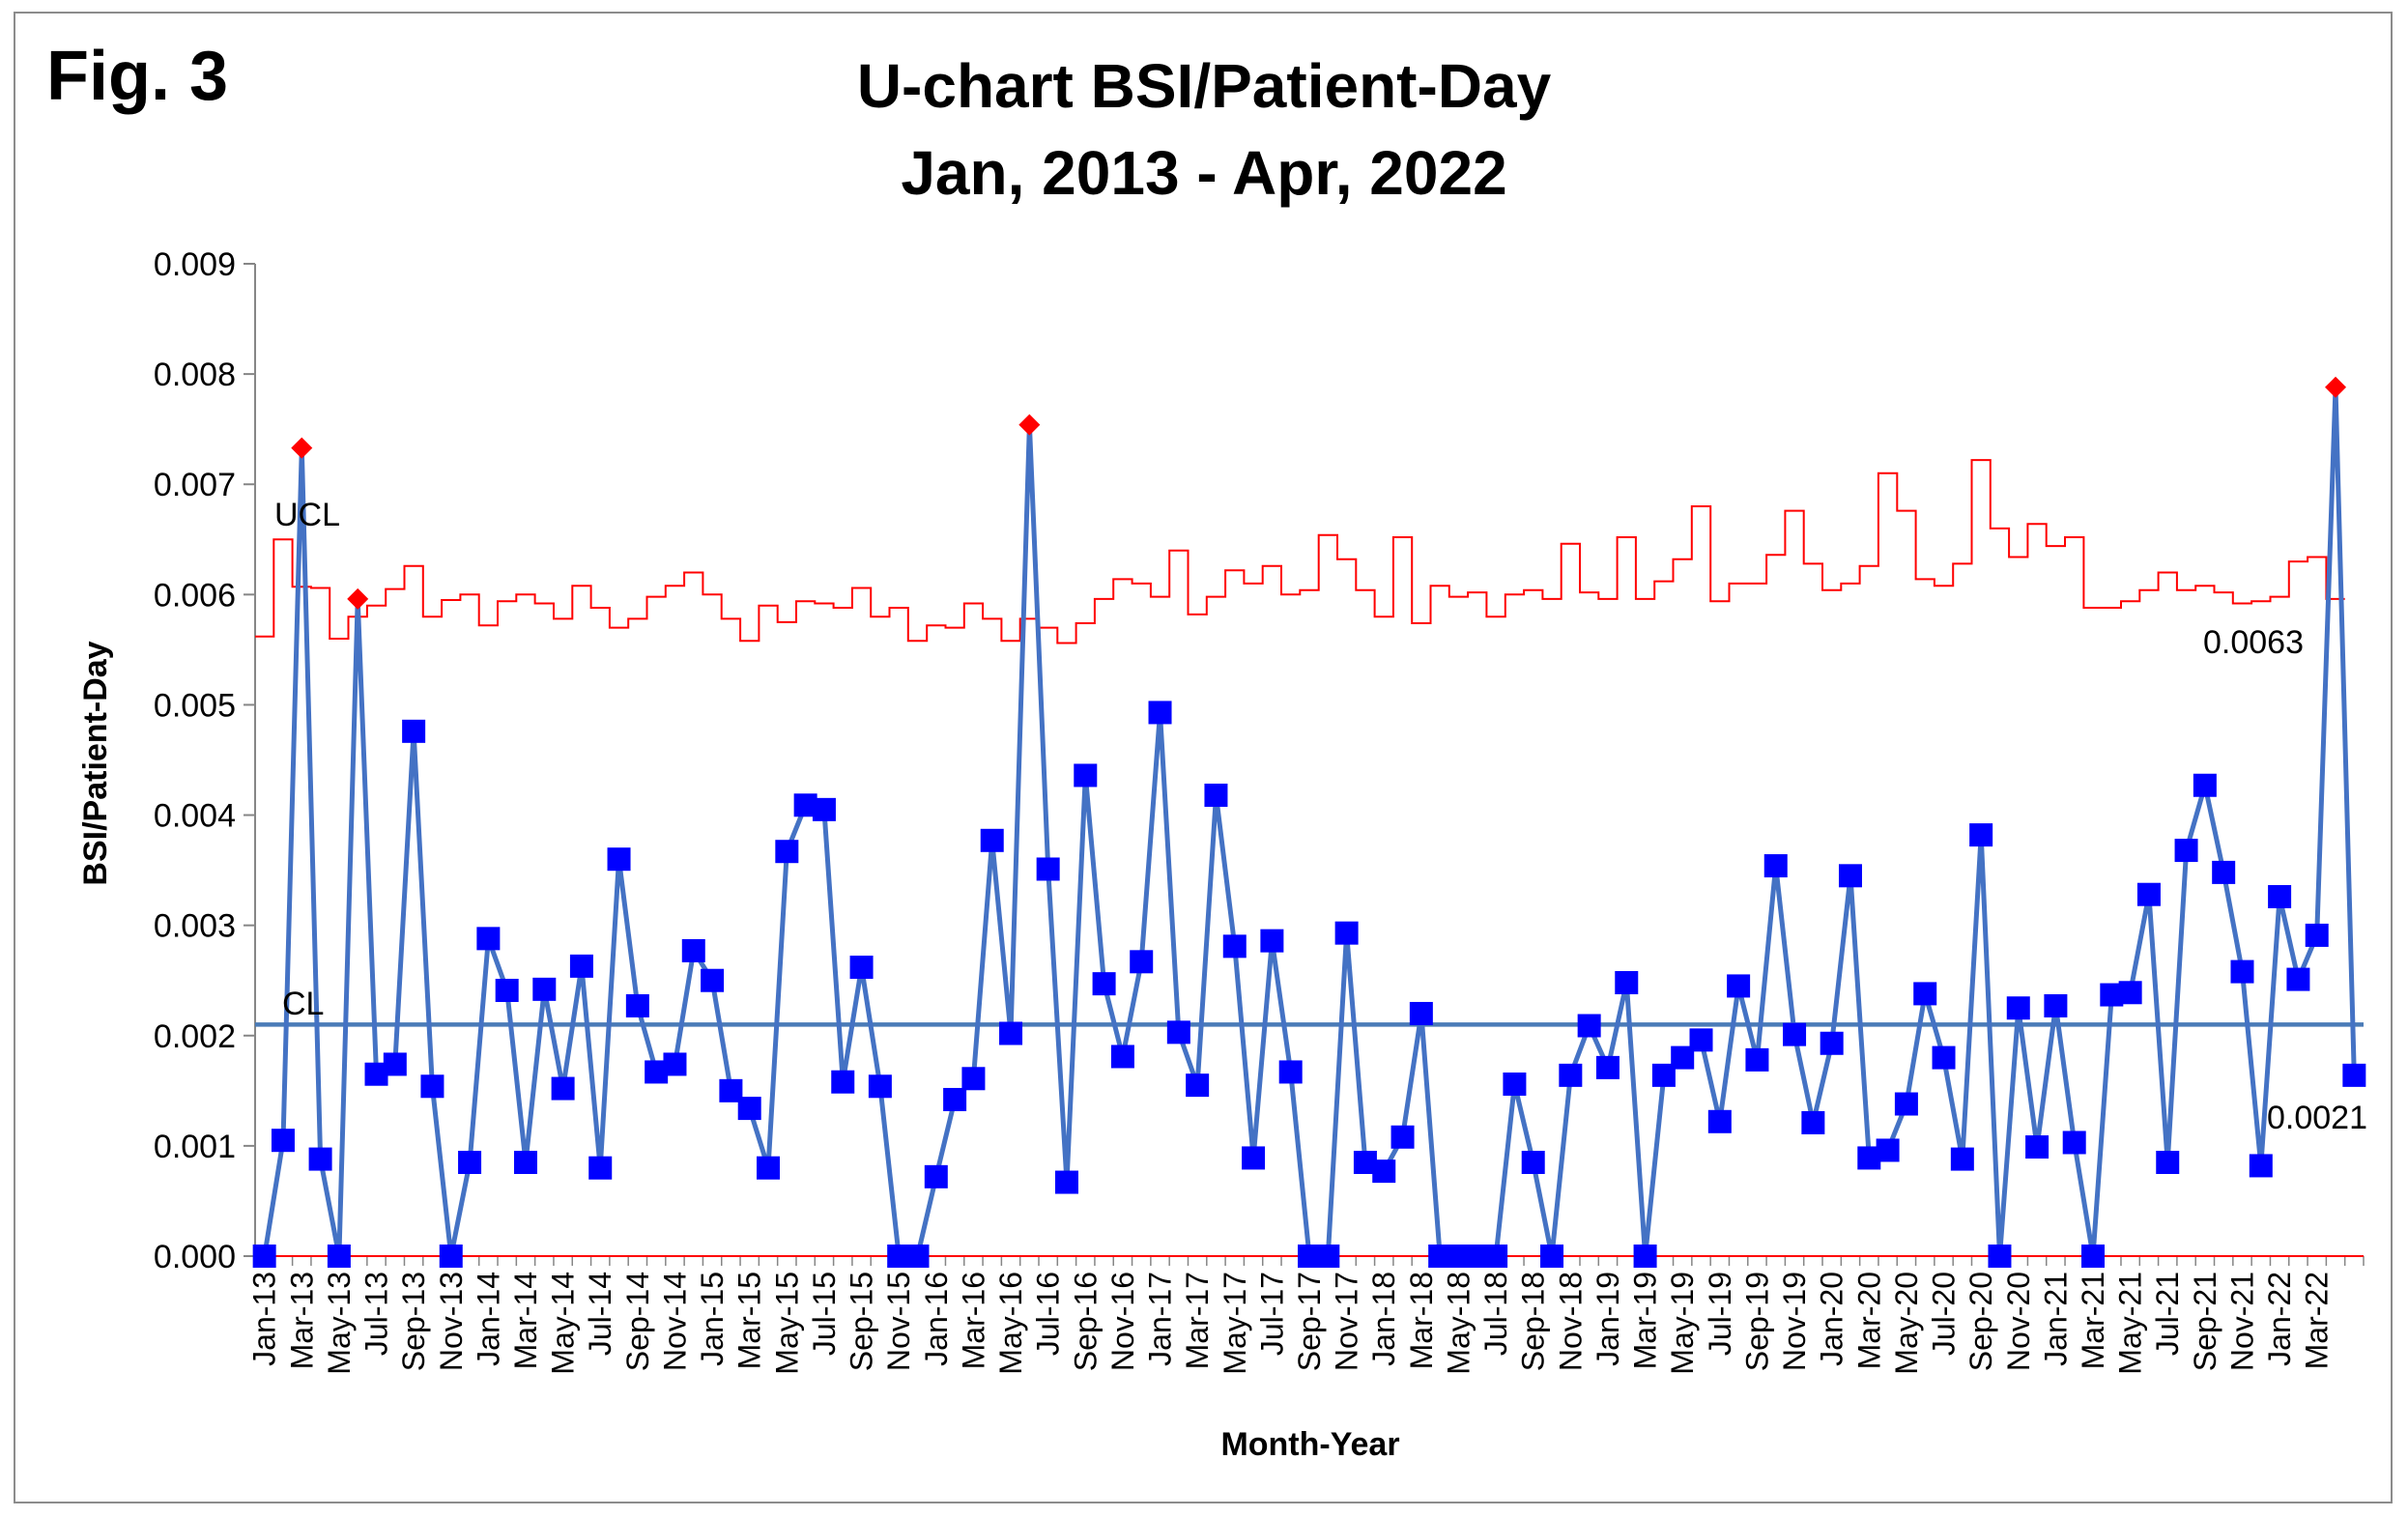  I want to click on x-tick-label: Nov-14, so click(675, 1321).